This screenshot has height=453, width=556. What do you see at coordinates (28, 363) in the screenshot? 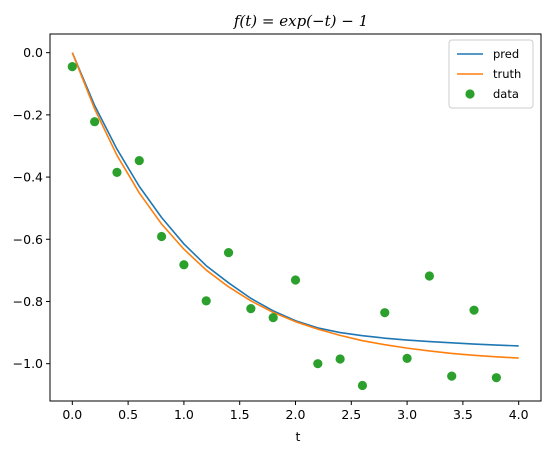
I see `y-tick-label: −1.0` at bounding box center [28, 363].